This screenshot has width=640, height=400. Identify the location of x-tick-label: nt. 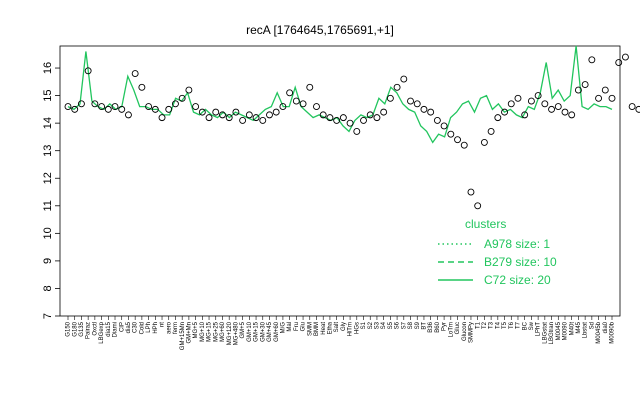
(163, 324).